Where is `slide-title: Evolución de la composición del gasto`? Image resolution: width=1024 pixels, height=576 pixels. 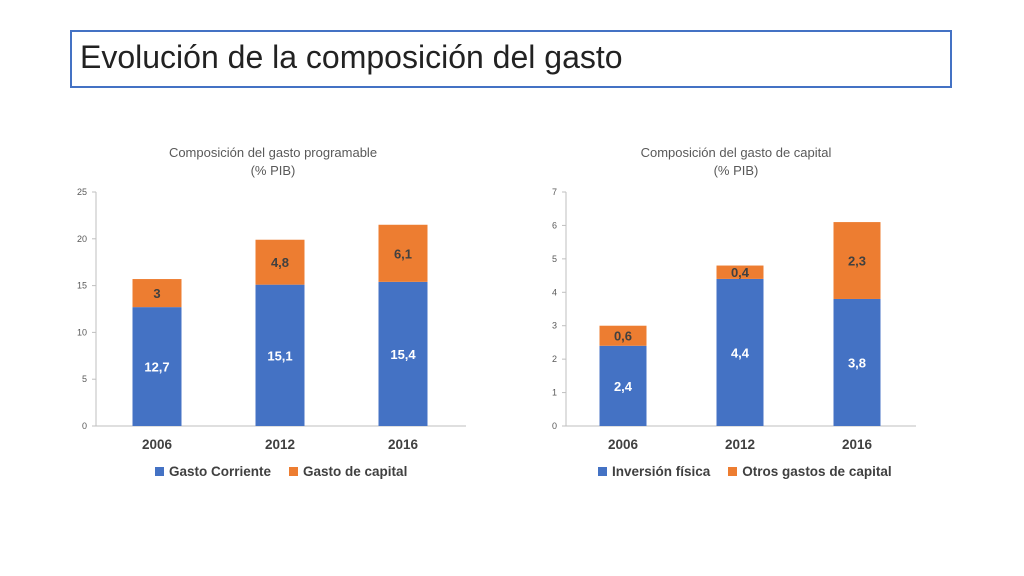
slide-title: Evolución de la composición del gasto is located at coordinates (351, 57).